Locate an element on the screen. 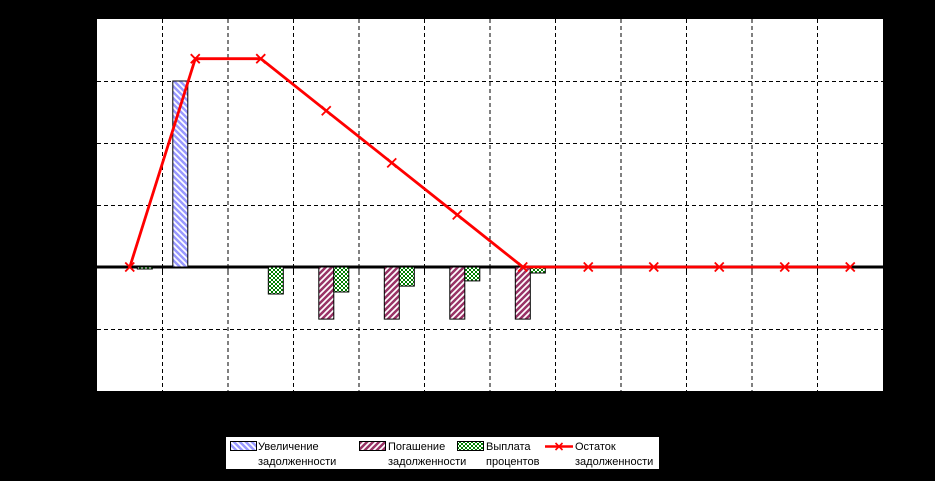 This screenshot has width=935, height=481. legend-label-line: процентов is located at coordinates (513, 462).